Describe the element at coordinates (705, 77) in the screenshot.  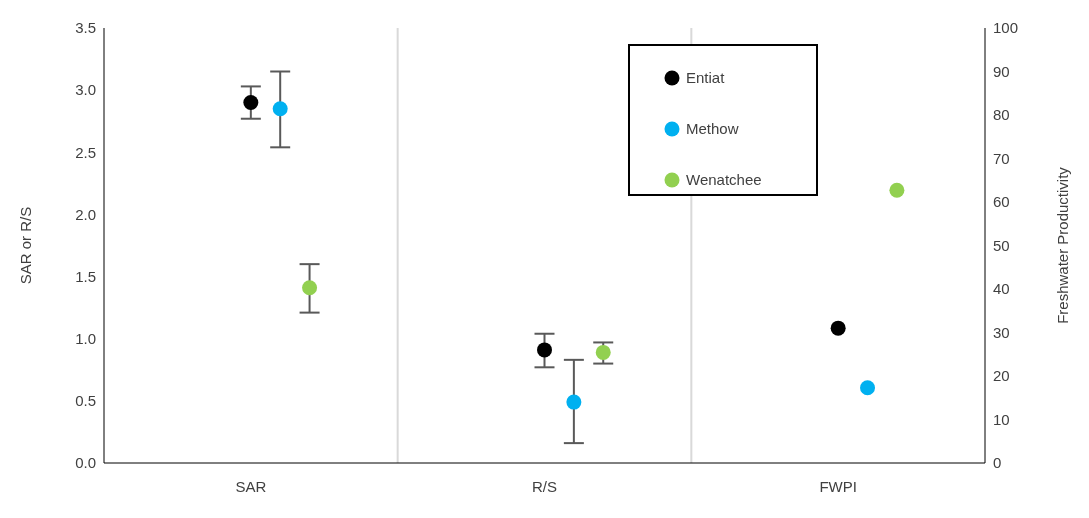
I see `legend-label: Entiat` at that location.